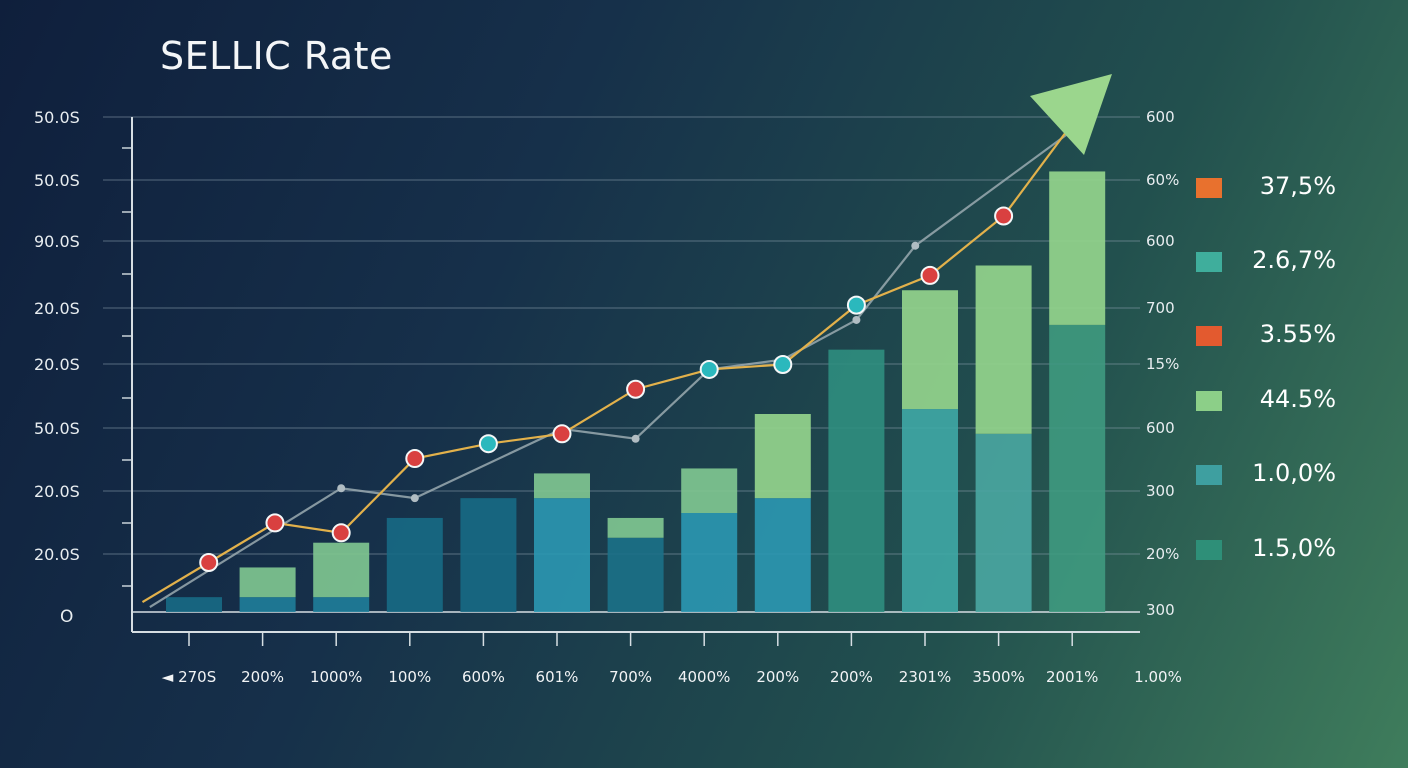  Describe the element at coordinates (1297, 334) in the screenshot. I see `legend-label: 3.55%` at that location.